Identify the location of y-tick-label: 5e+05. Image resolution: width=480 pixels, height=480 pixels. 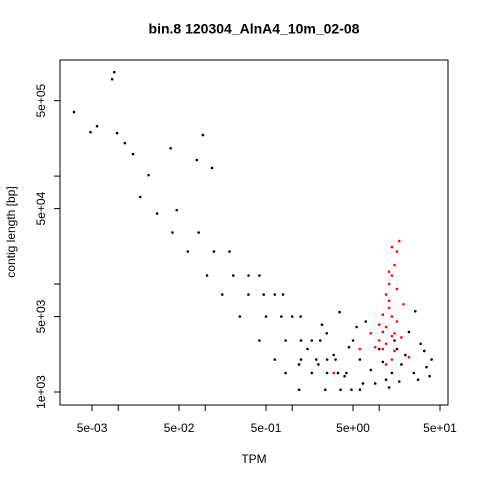
(41, 100).